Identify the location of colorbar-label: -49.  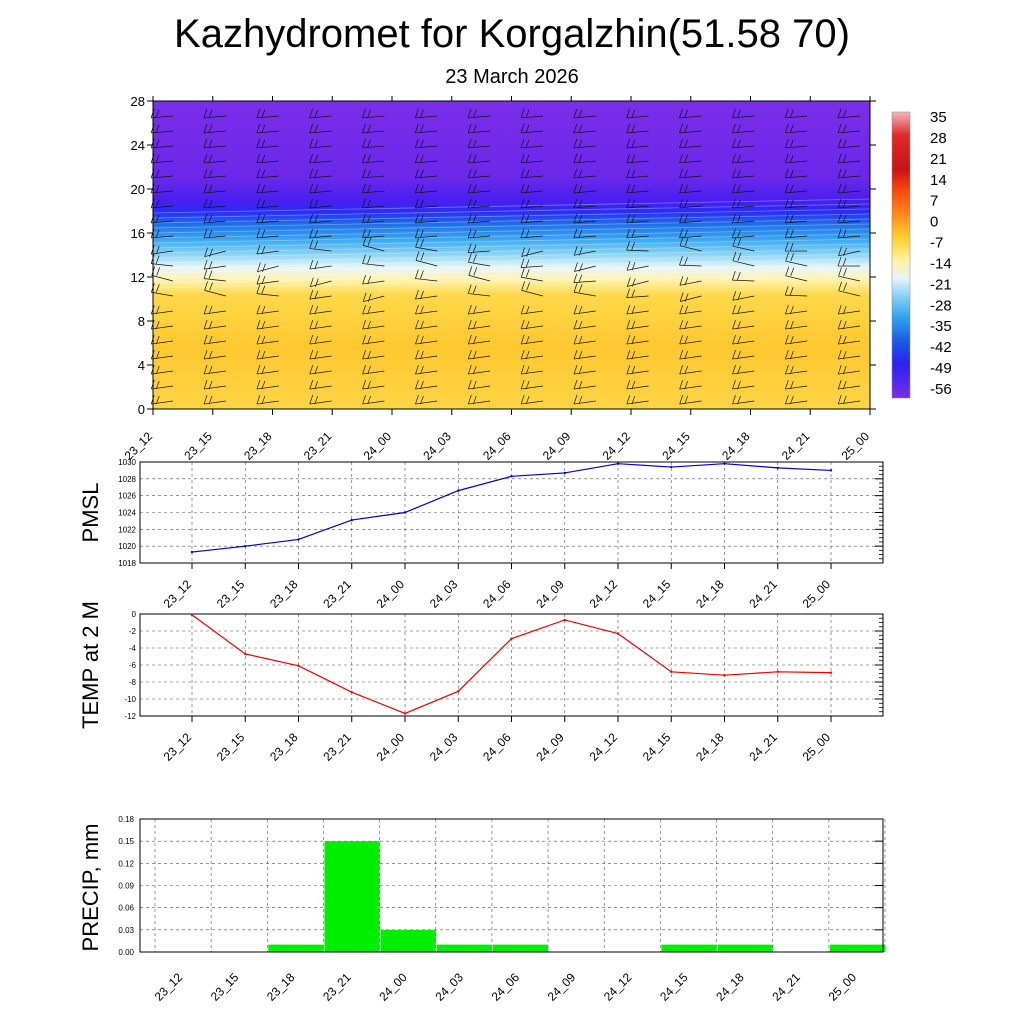
(941, 368).